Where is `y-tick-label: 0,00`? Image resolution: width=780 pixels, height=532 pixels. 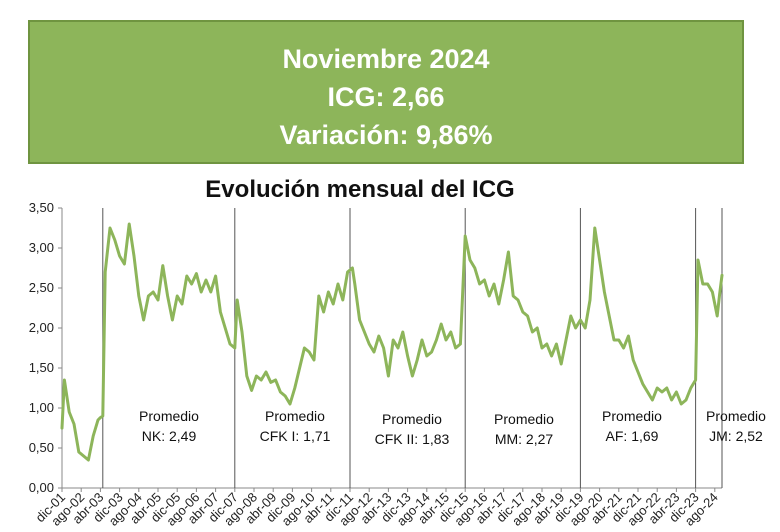
y-tick-label: 0,00 is located at coordinates (41, 487).